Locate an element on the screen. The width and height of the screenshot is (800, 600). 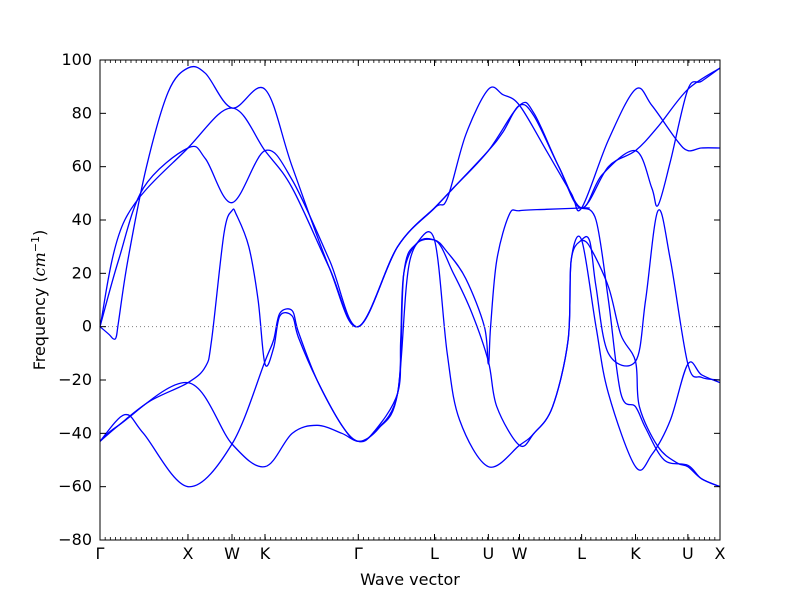
y-tick-label: 20 is located at coordinates (82, 272).